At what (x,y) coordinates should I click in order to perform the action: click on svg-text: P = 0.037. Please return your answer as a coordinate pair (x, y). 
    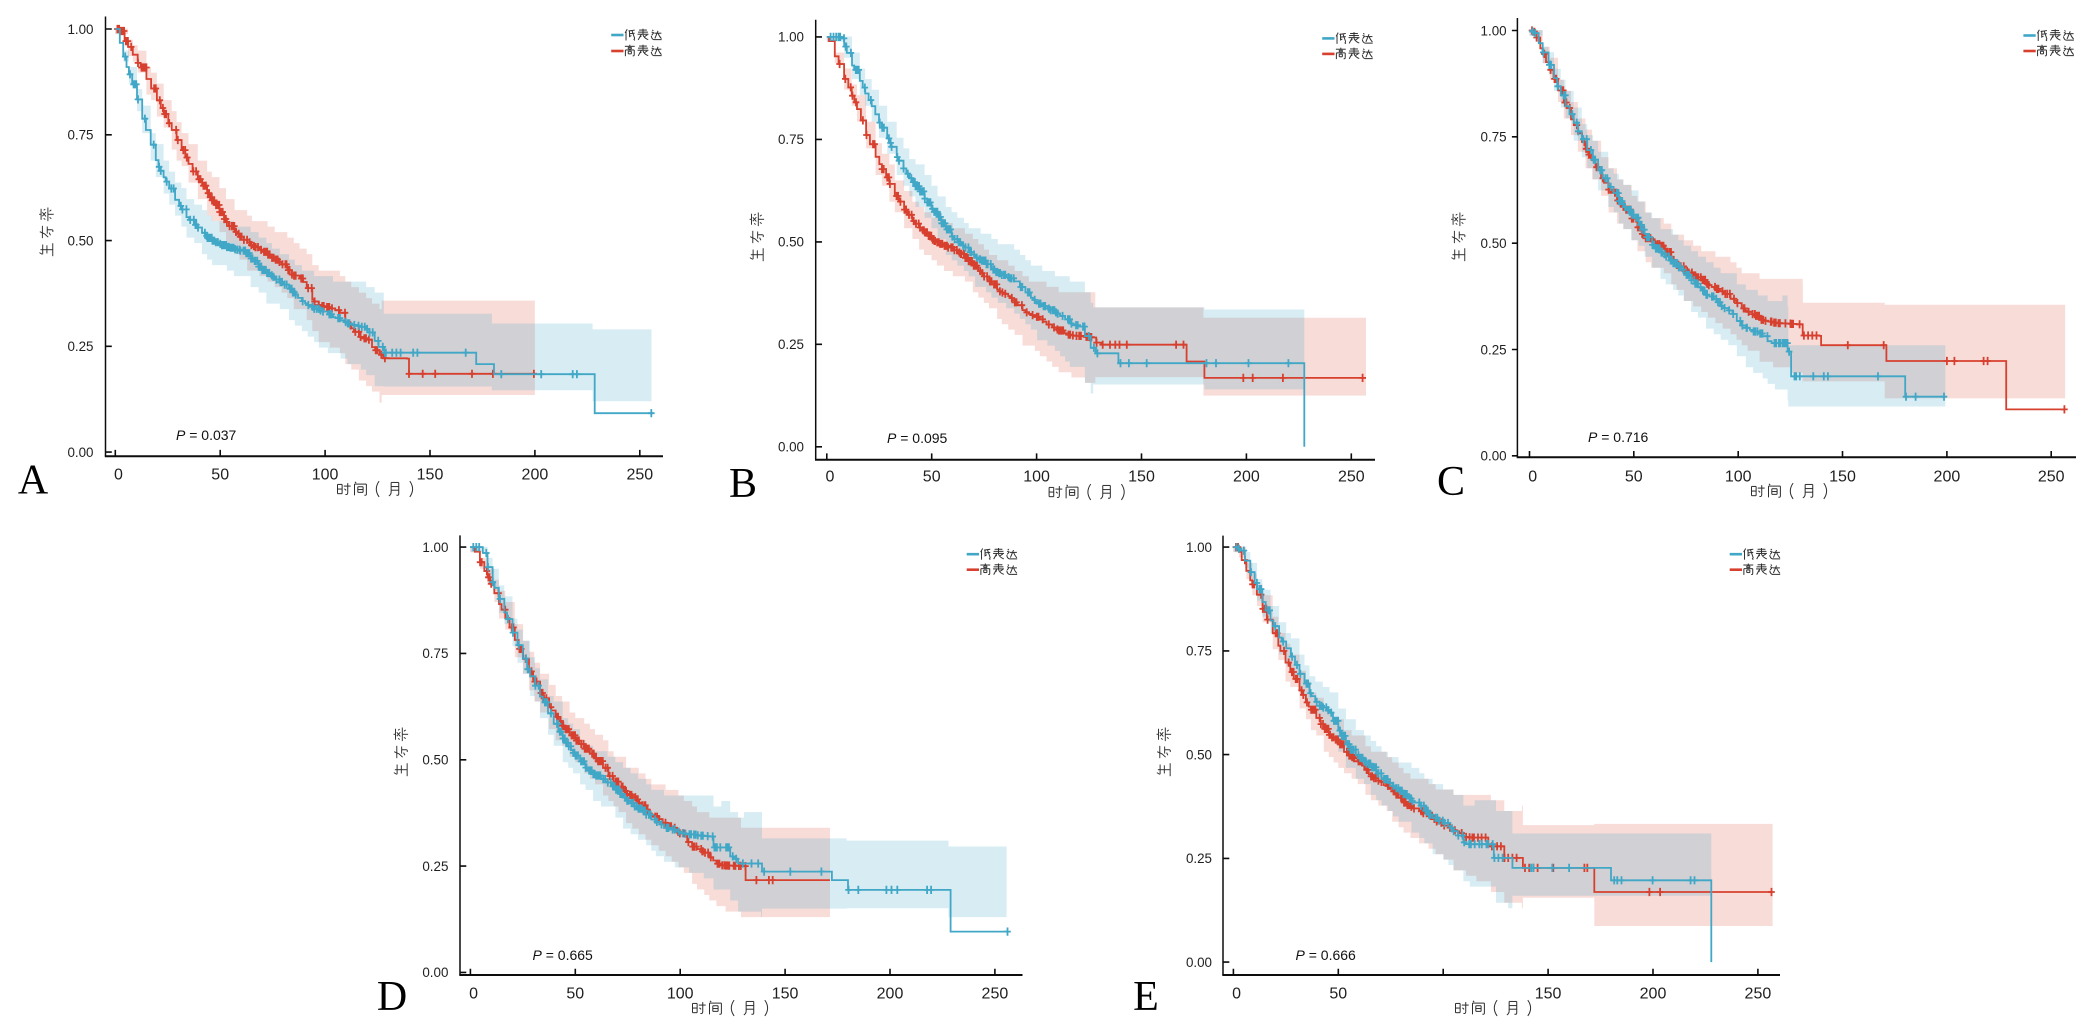
    Looking at the image, I should click on (206, 435).